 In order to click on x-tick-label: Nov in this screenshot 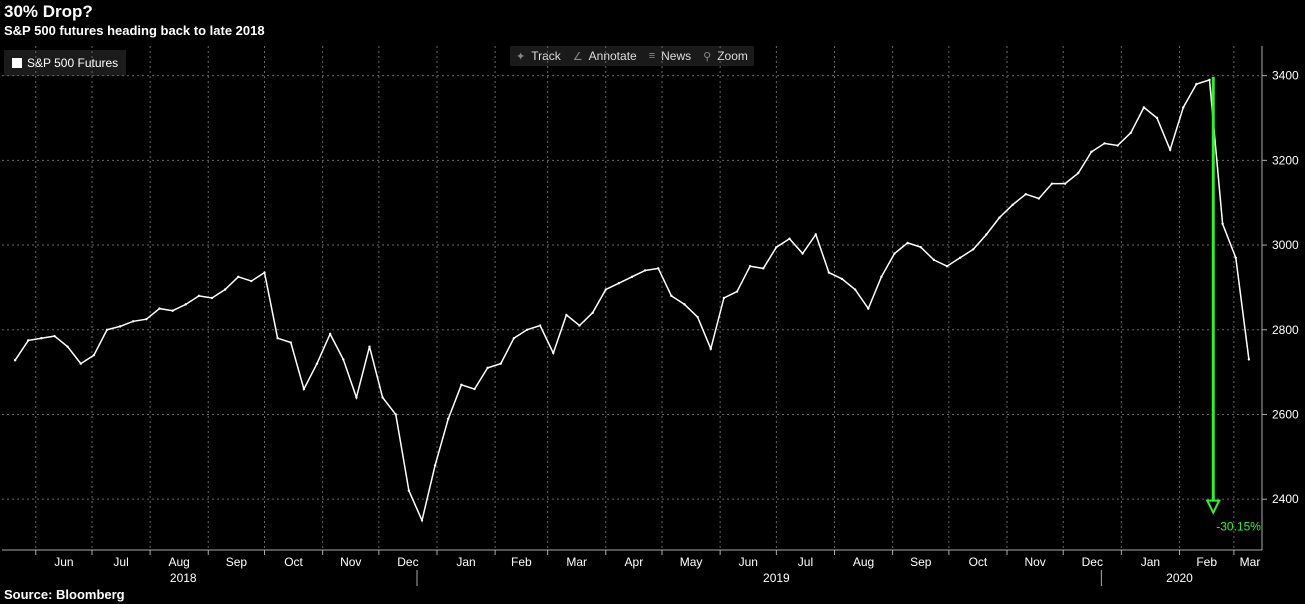, I will do `click(1034, 562)`.